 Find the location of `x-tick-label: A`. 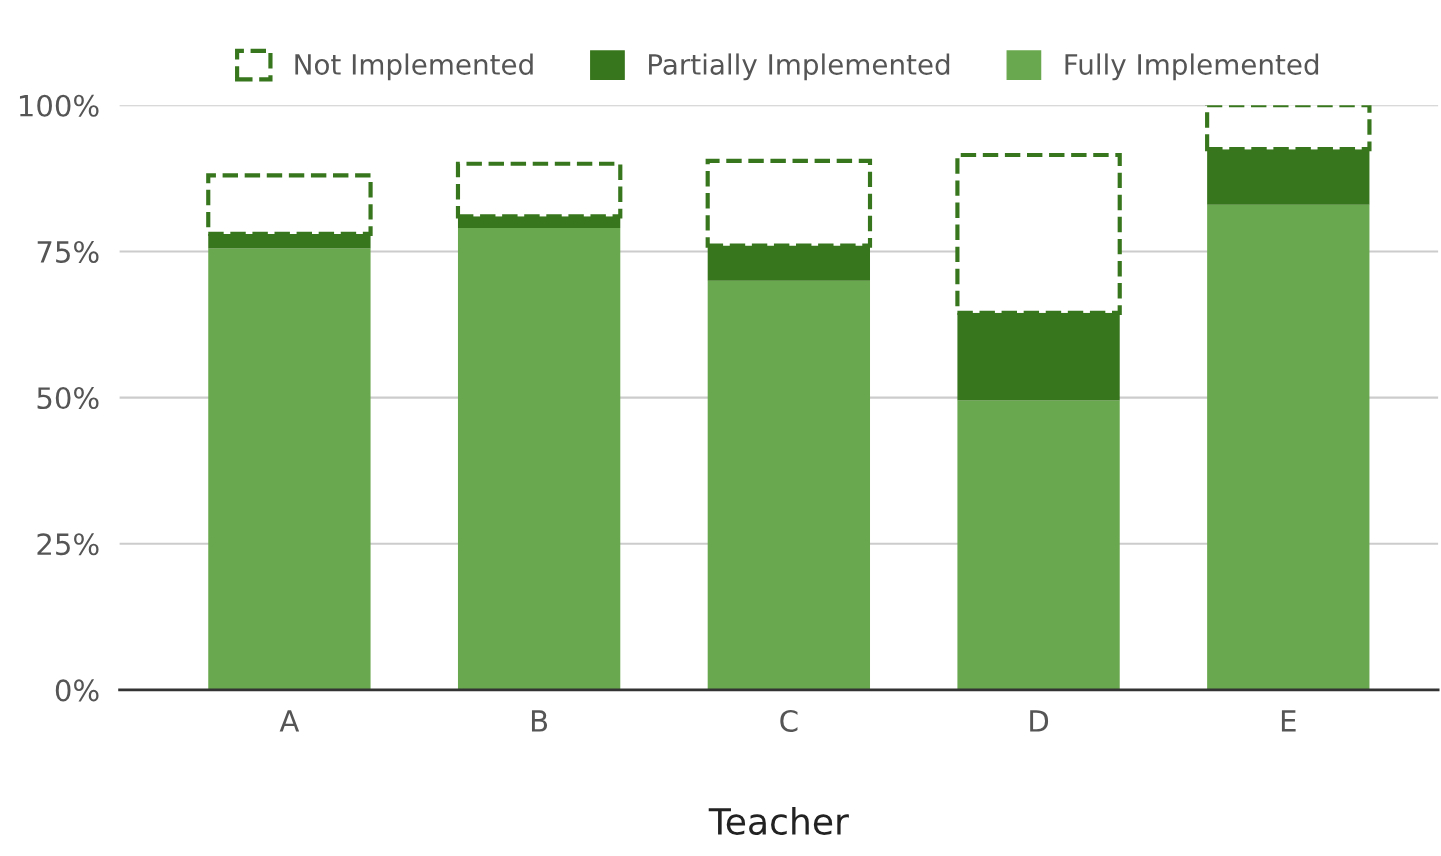

x-tick-label: A is located at coordinates (289, 721).